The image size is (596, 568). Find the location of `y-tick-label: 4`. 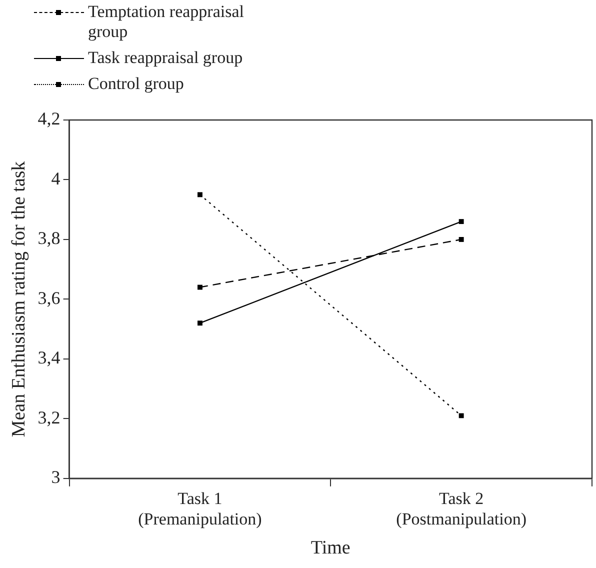

y-tick-label: 4 is located at coordinates (55, 178).